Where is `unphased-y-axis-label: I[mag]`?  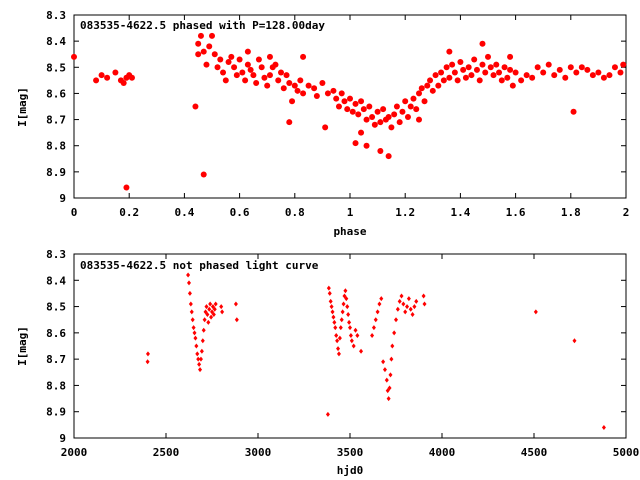 unphased-y-axis-label: I[mag] is located at coordinates (22, 346).